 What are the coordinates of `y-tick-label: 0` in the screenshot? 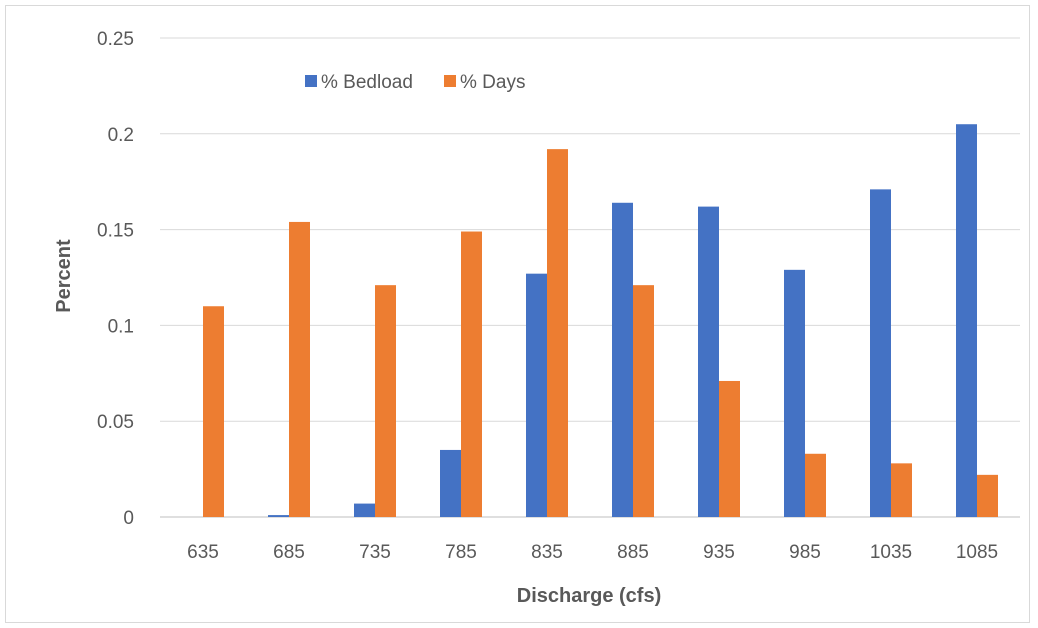 It's located at (128, 518).